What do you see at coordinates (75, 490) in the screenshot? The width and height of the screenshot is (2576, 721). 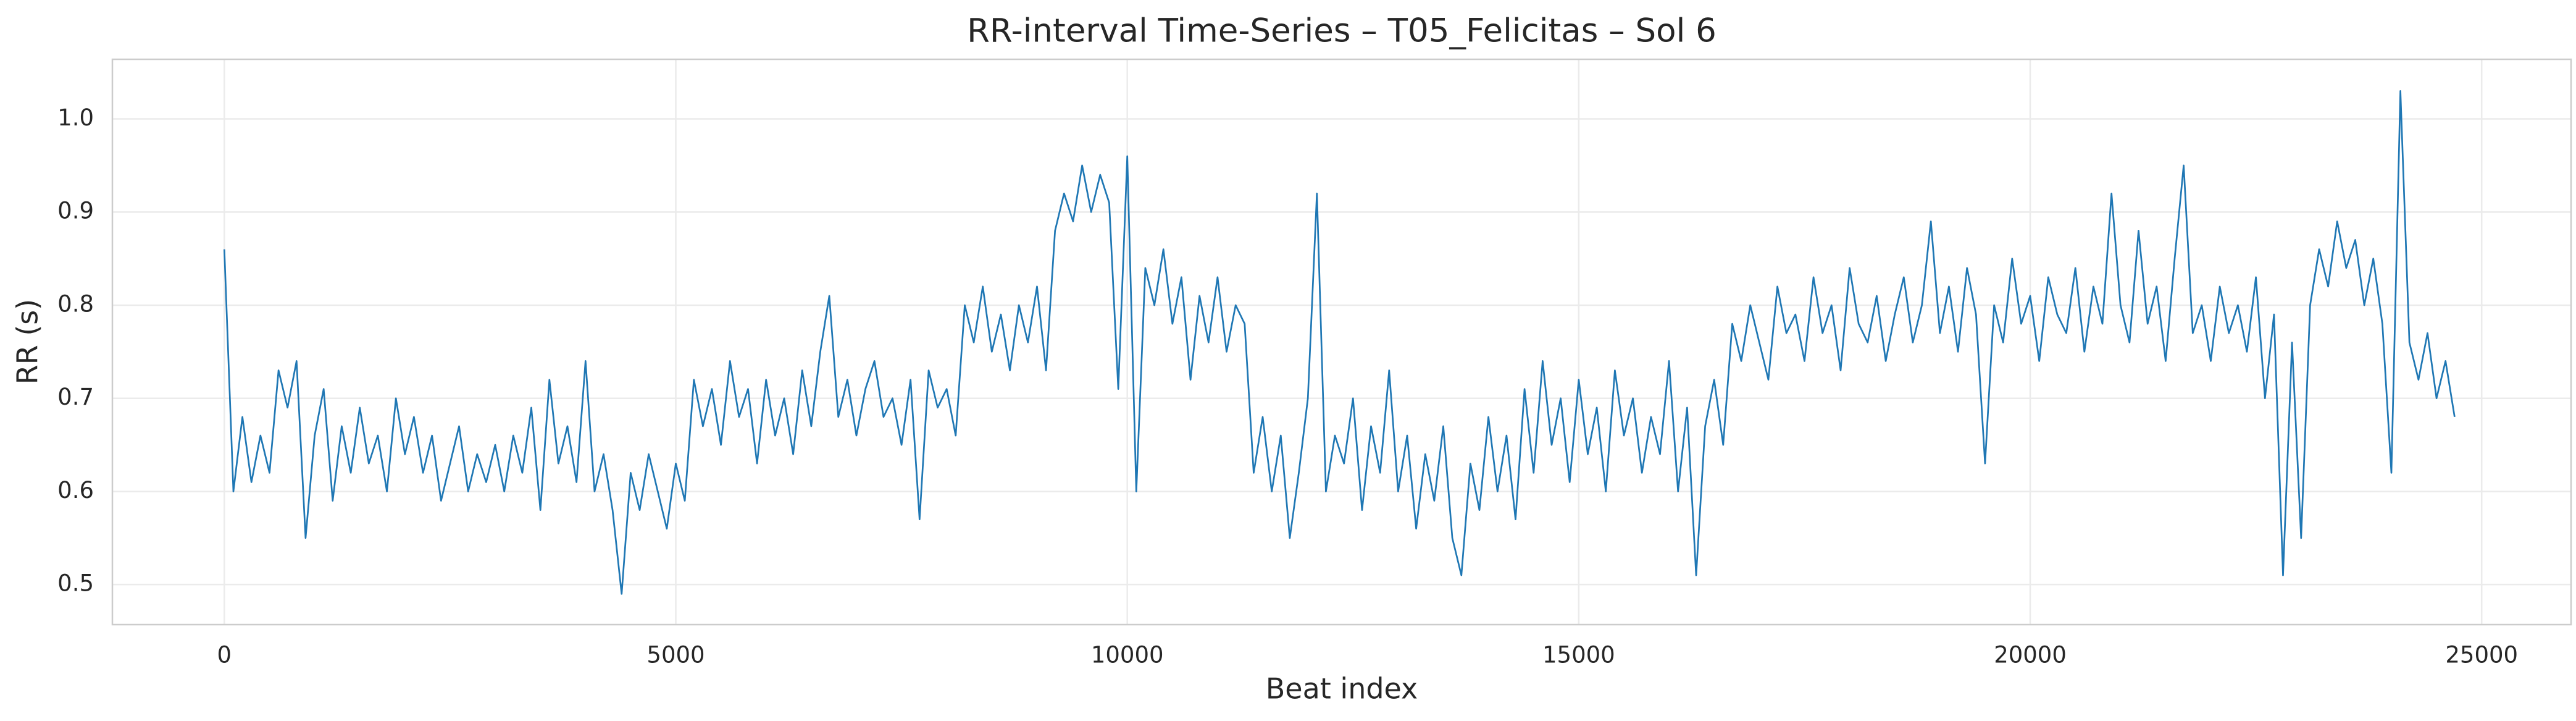 I see `y-tick-label: 0.6` at bounding box center [75, 490].